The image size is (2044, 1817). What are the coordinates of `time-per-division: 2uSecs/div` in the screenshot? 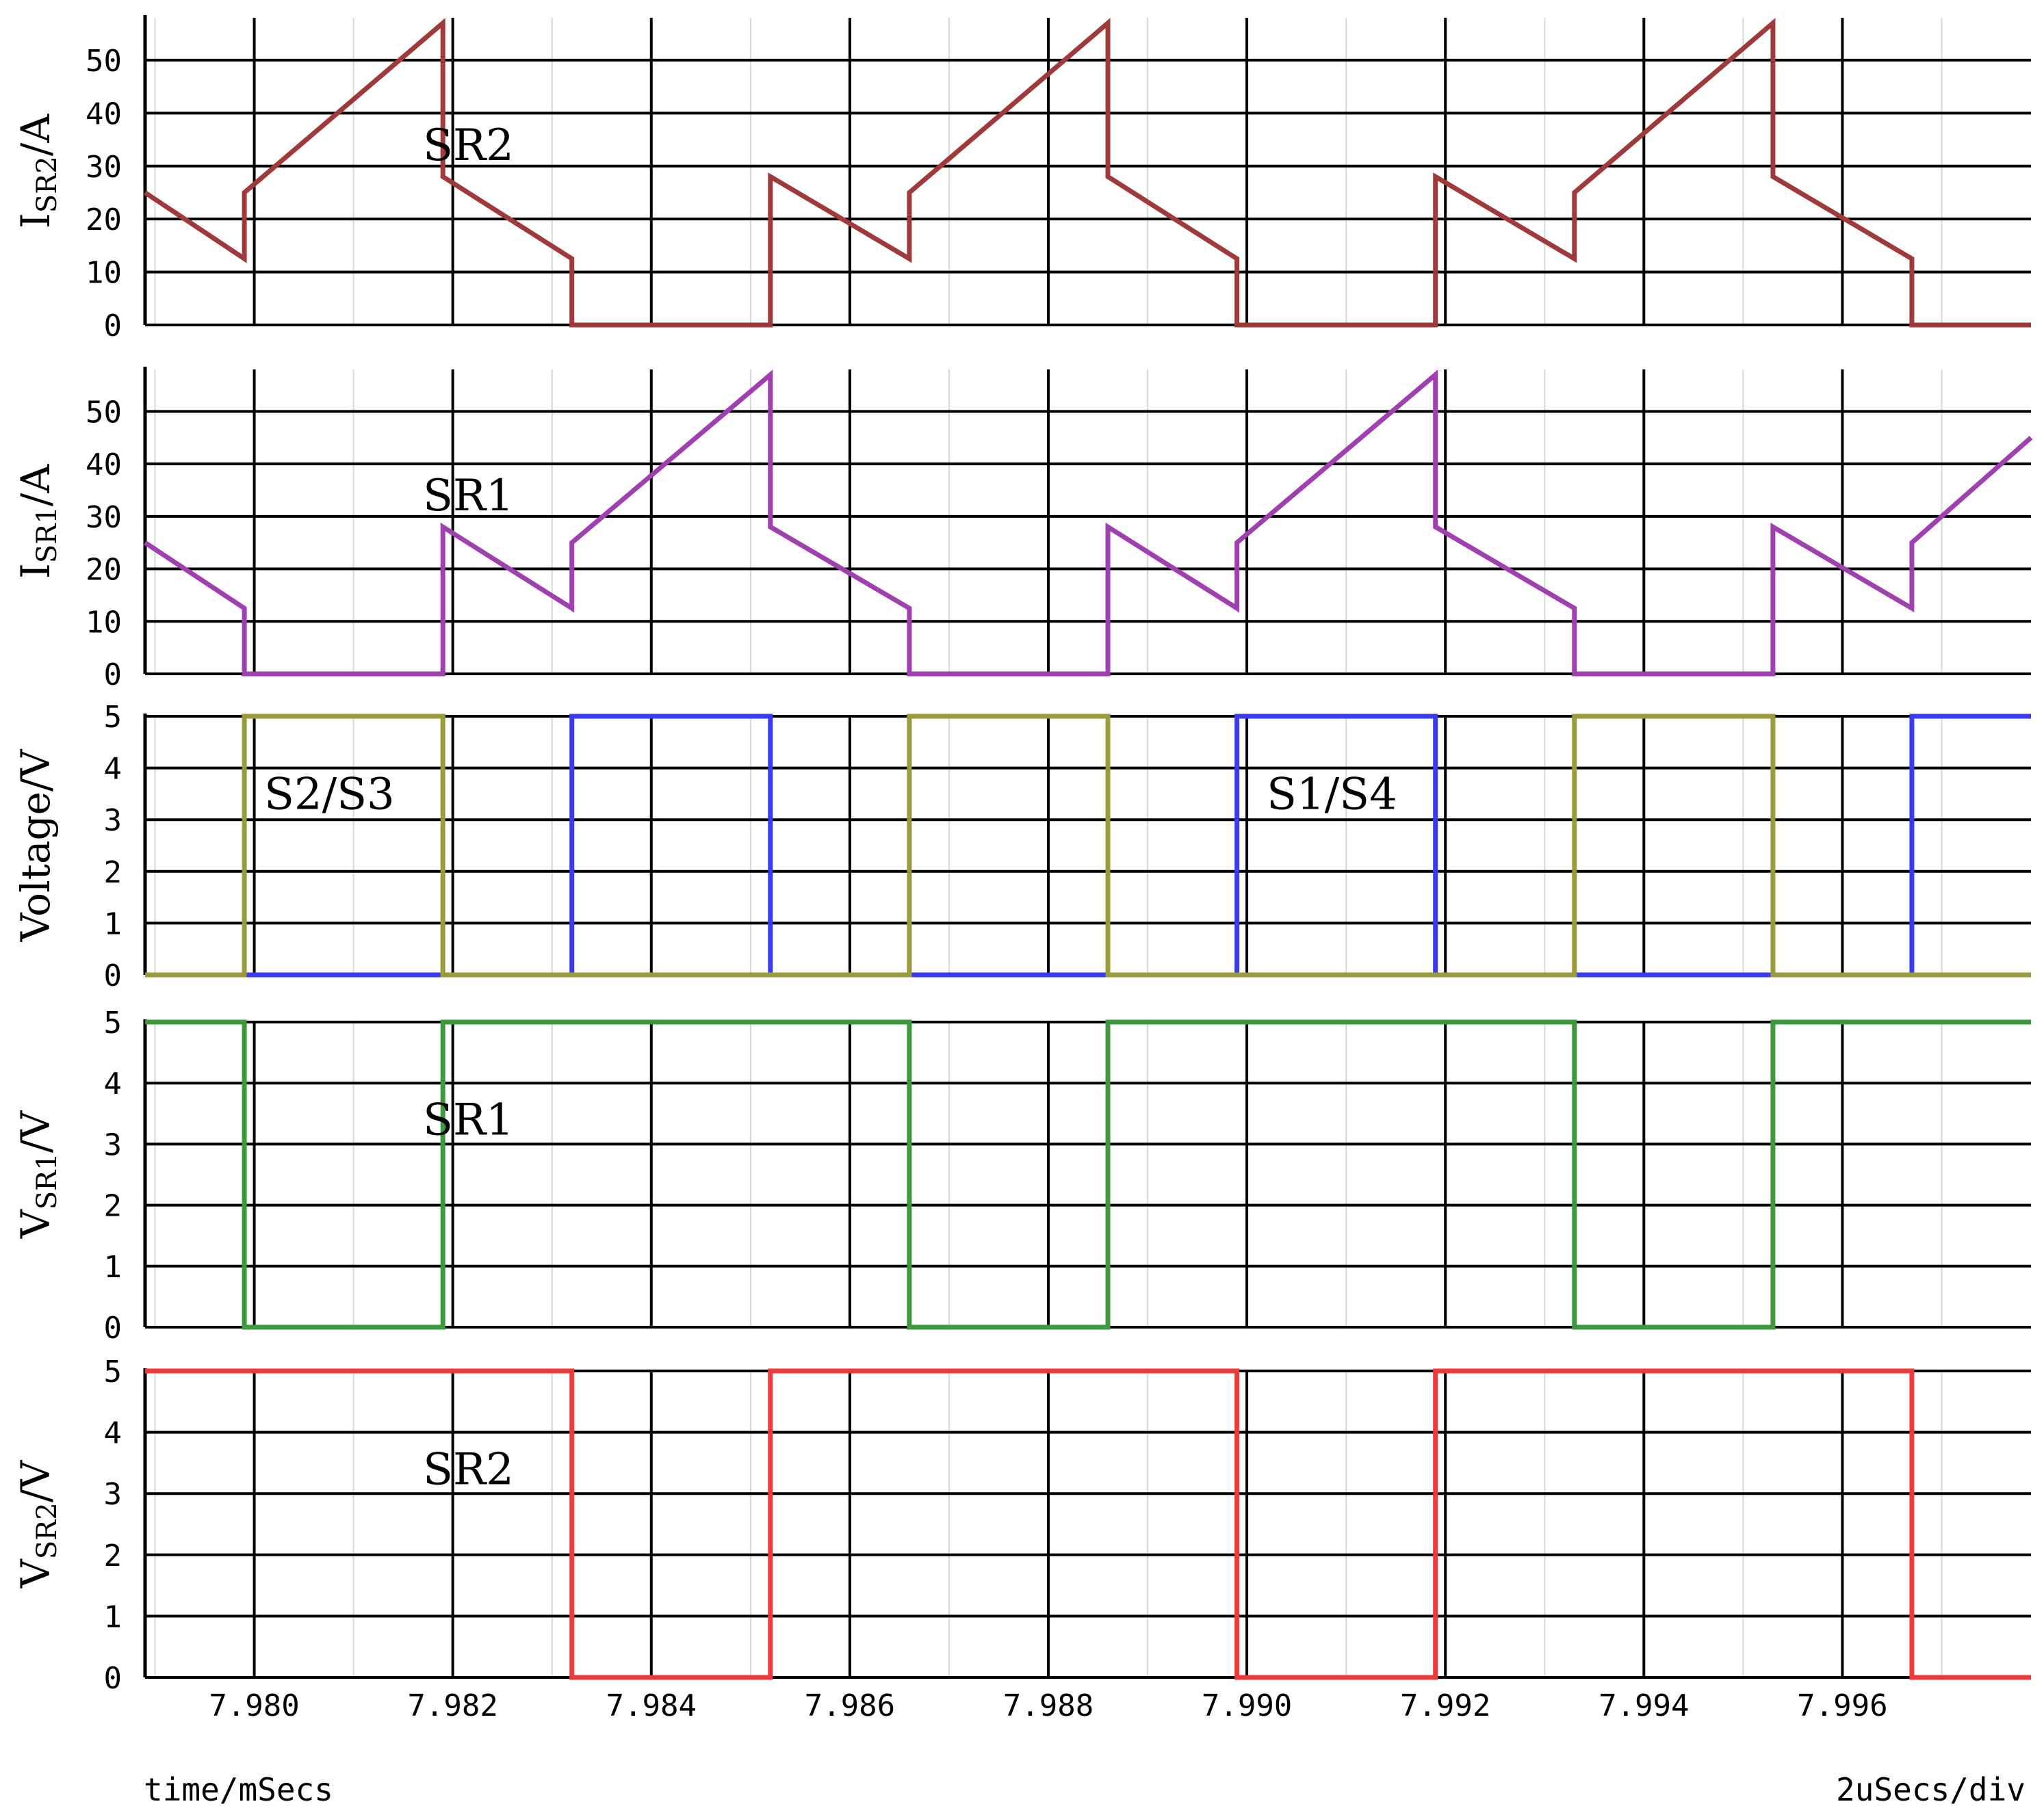 It's located at (1931, 1789).